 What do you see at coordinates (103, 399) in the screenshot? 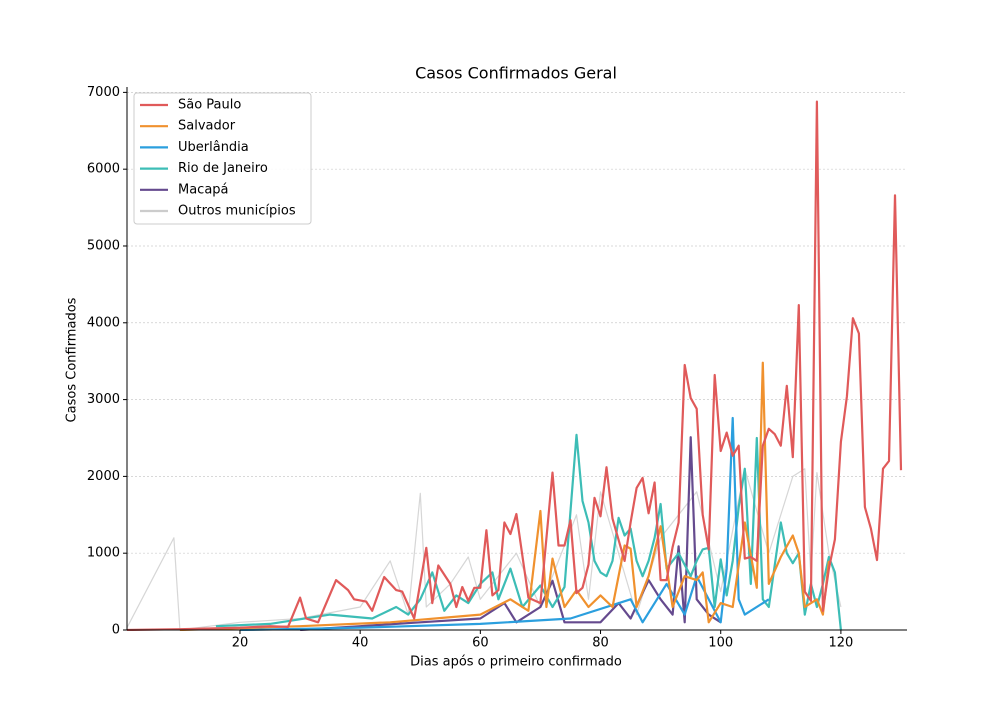
I see `y-tick-label: 3000` at bounding box center [103, 399].